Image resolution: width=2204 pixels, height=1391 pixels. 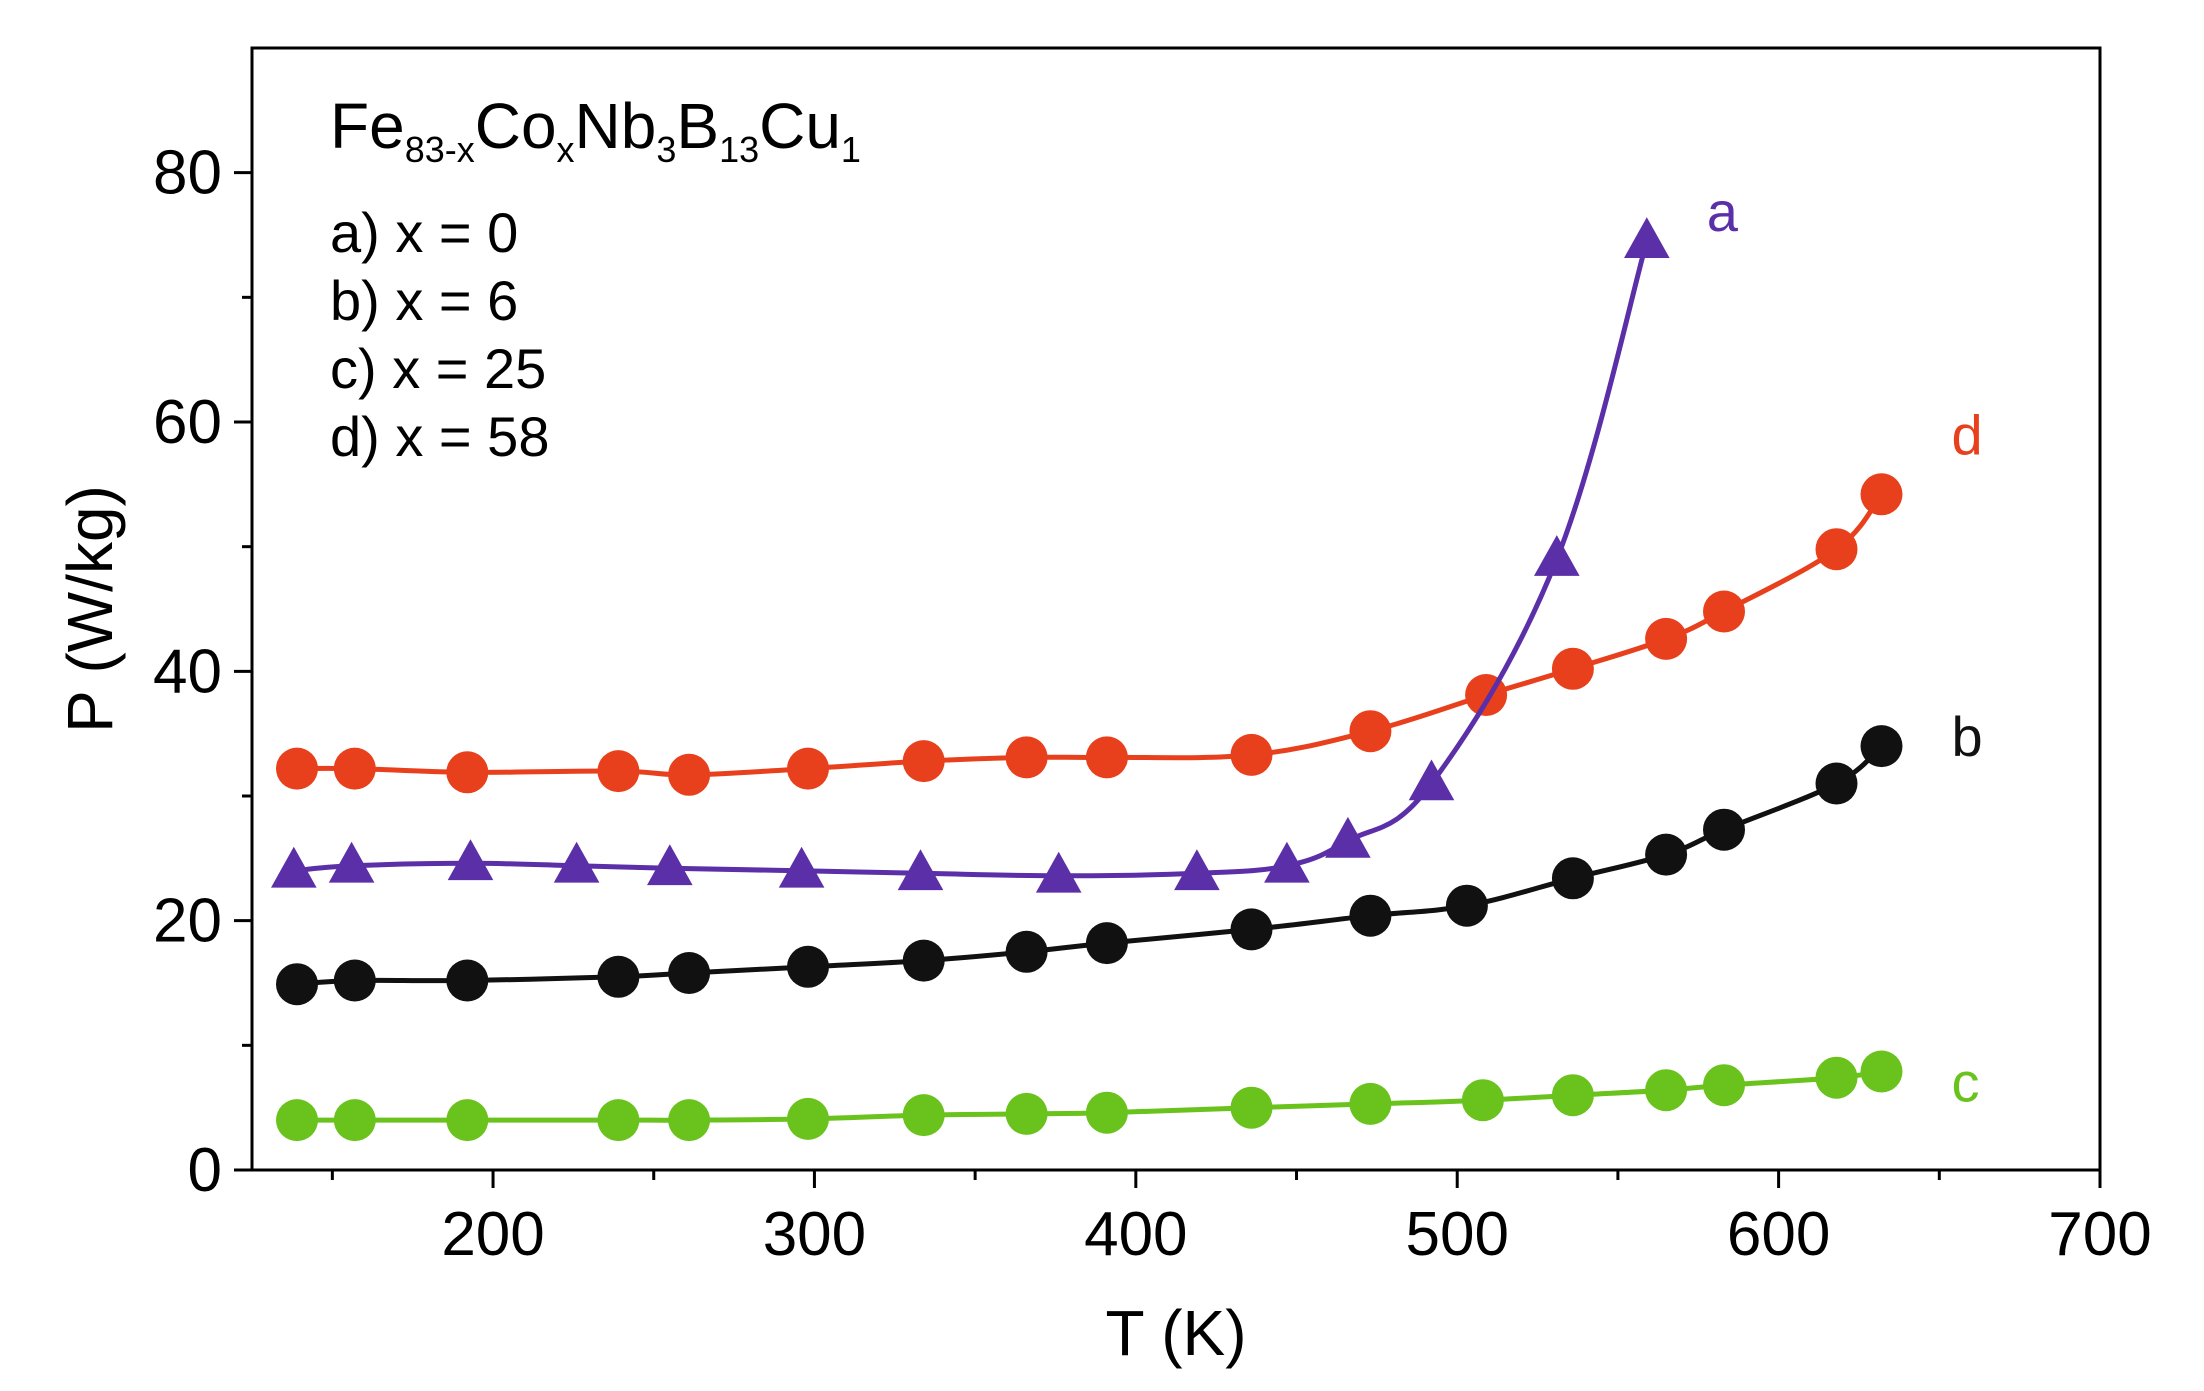 What do you see at coordinates (424, 232) in the screenshot?
I see `legend-line: a) x = 0` at bounding box center [424, 232].